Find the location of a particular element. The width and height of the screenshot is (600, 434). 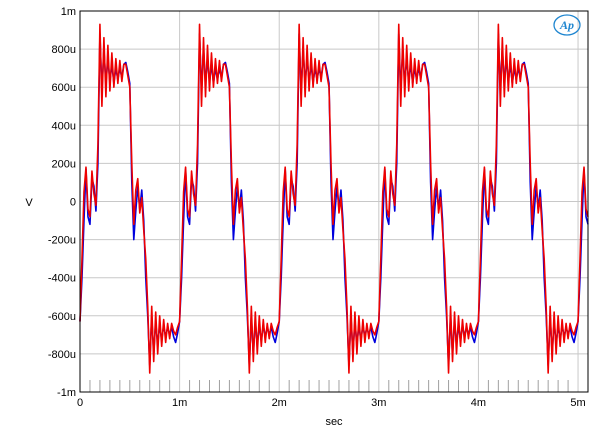

y-tick-label: 200u is located at coordinates (64, 164).